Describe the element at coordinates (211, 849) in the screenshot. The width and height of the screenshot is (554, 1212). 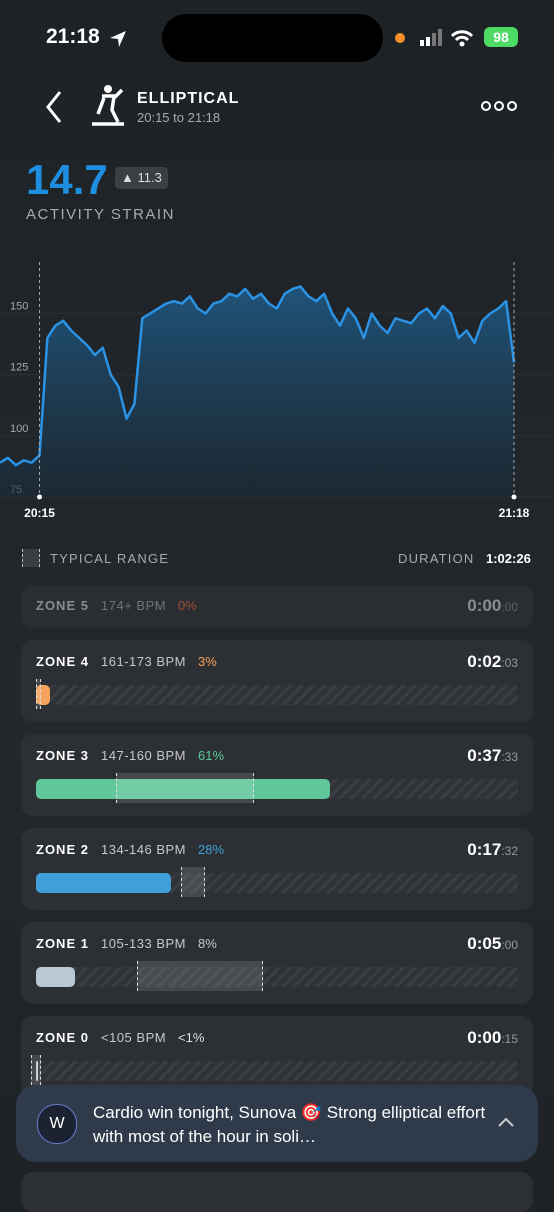
I see `zone-percent: 28%` at that location.